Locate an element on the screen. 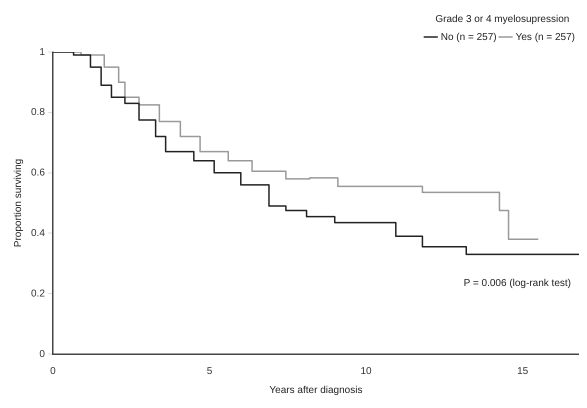 This screenshot has width=587, height=408. y-axis-title: Proportion surviving is located at coordinates (18, 203).